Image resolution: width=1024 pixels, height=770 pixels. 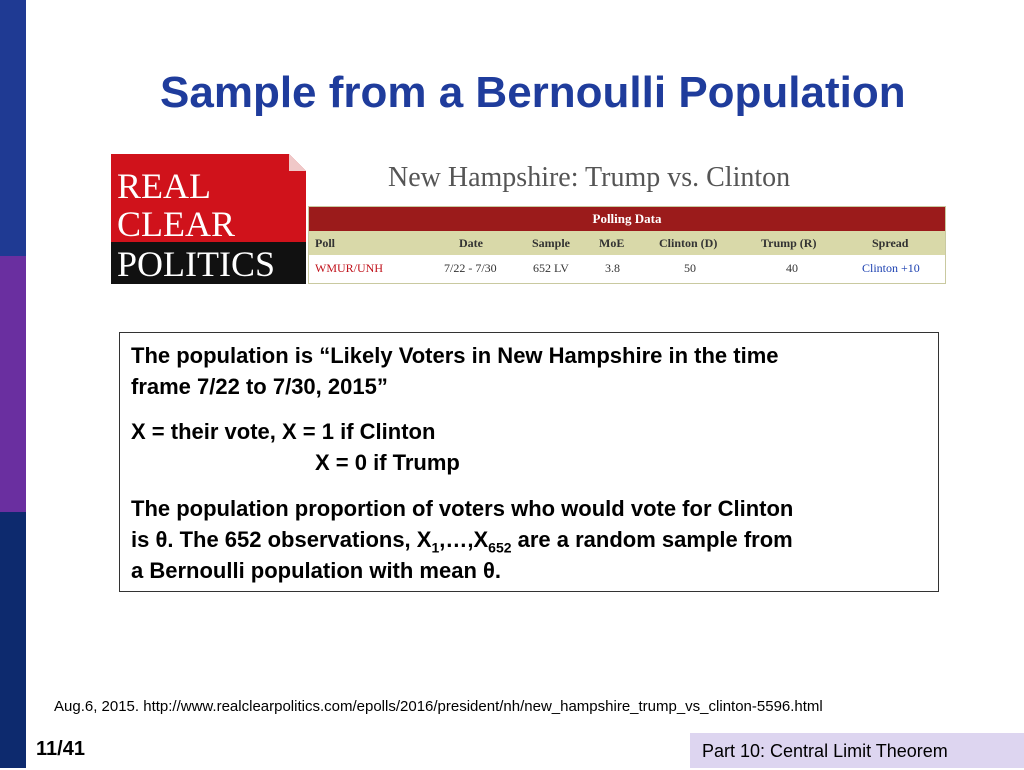 I want to click on subscript-1: 1, so click(x=435, y=547).